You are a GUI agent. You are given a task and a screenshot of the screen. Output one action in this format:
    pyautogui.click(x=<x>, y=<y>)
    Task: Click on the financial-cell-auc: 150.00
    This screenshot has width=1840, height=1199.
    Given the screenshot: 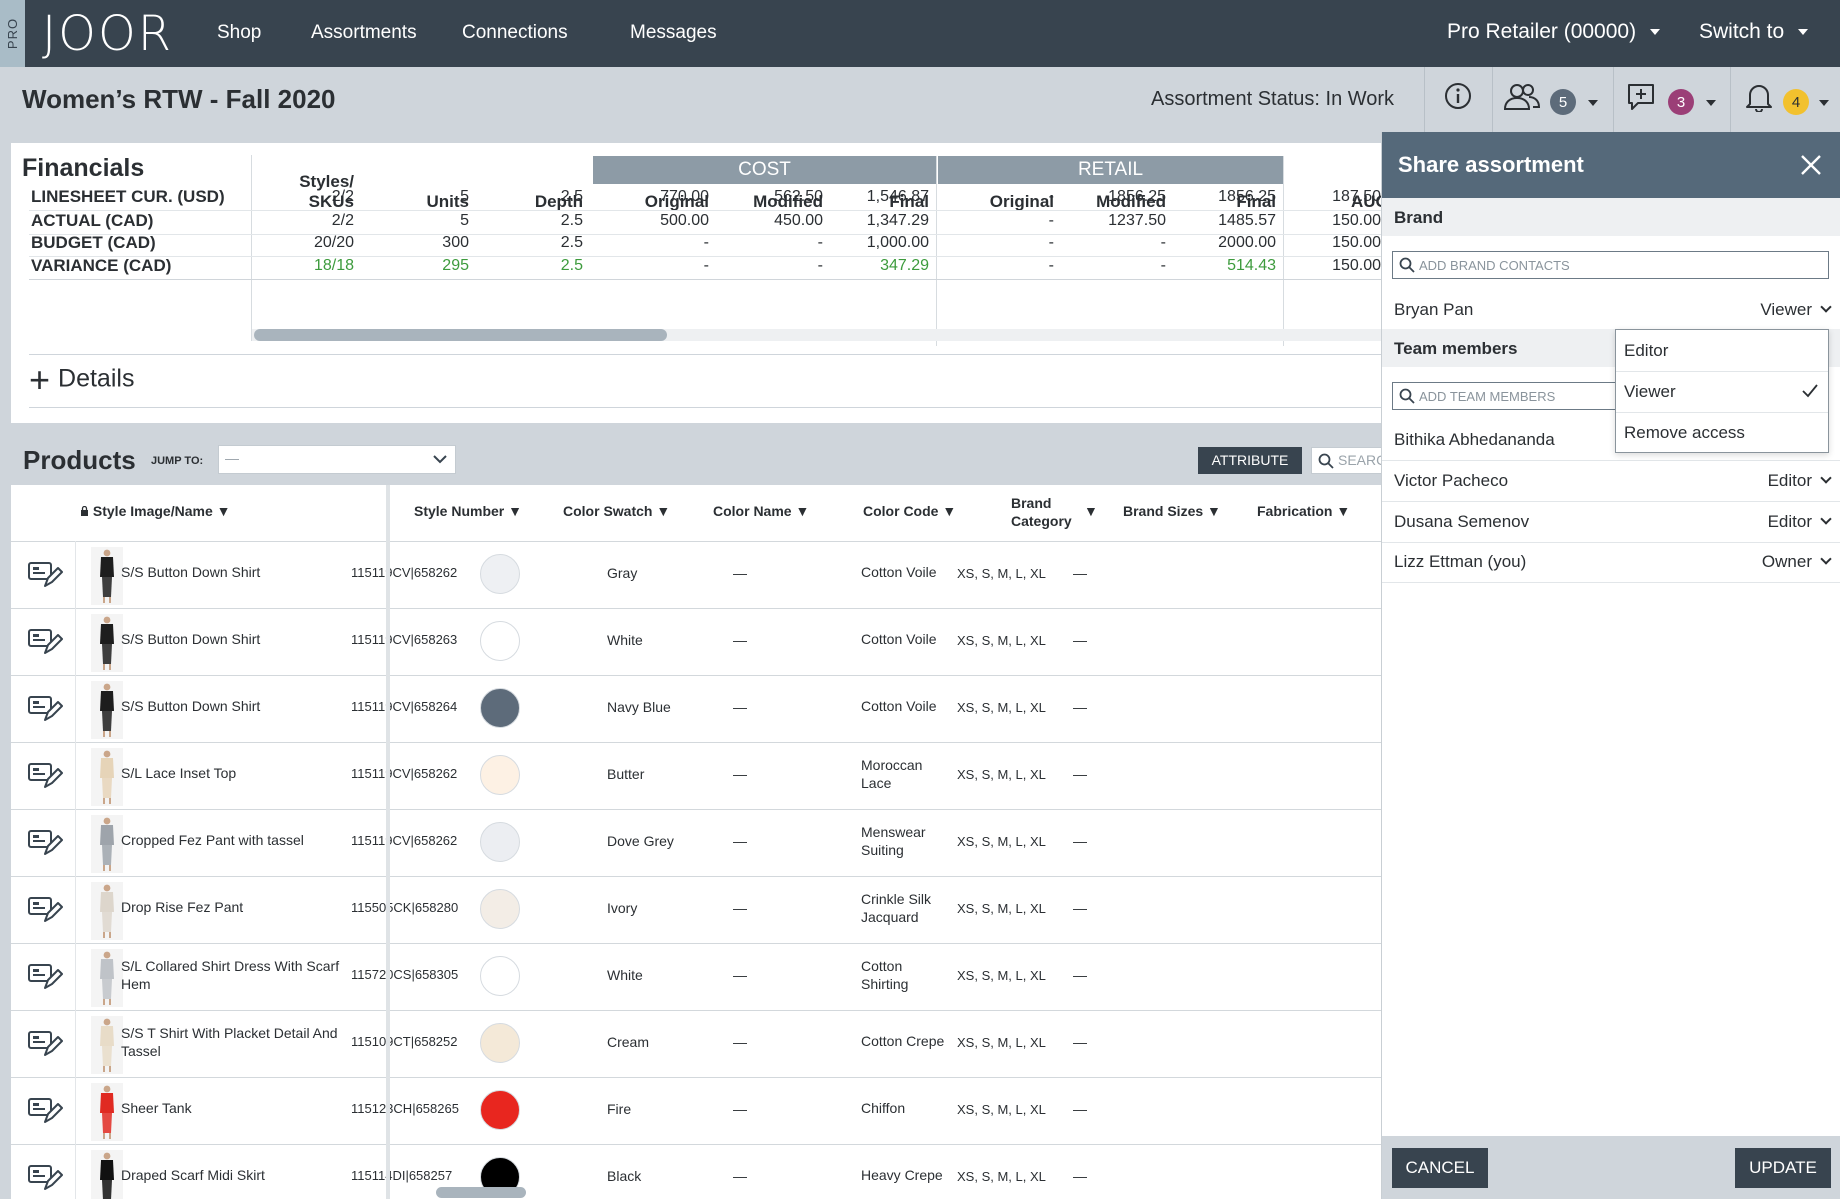 What is the action you would take?
    pyautogui.click(x=1356, y=220)
    